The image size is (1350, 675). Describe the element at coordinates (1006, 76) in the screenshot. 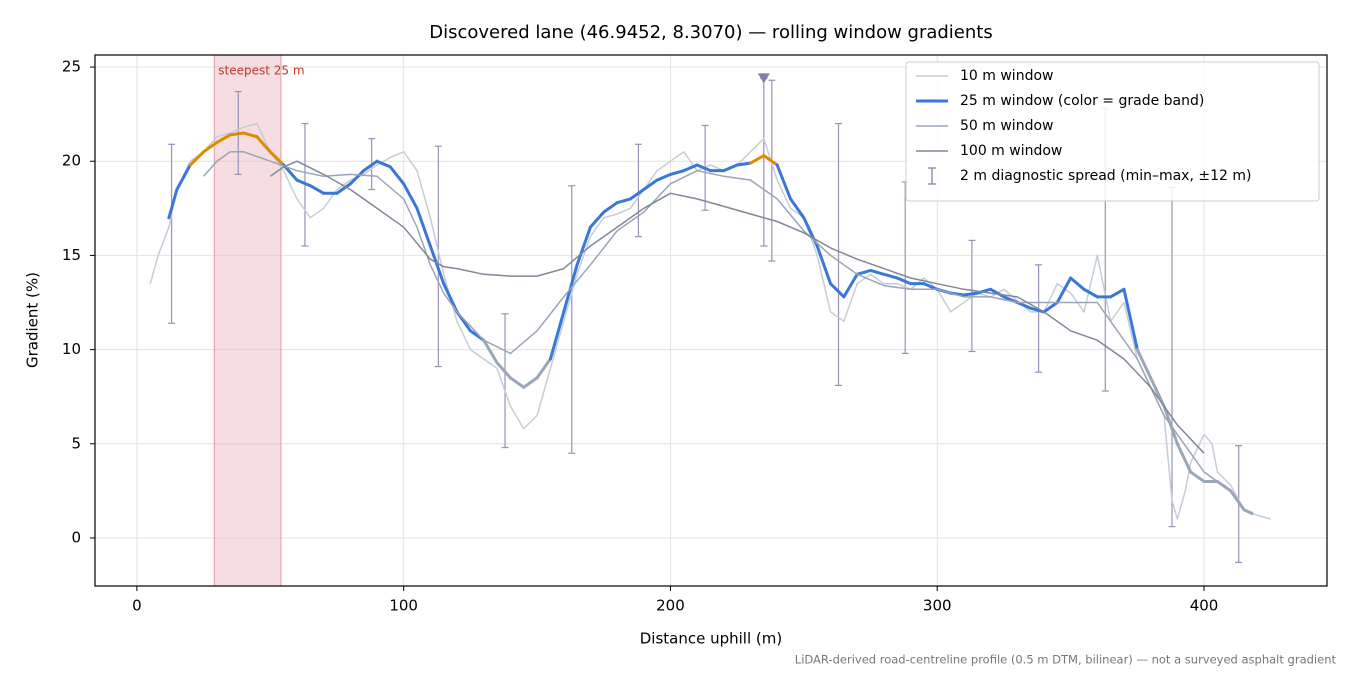

I see `legend-label: 10 m window` at that location.